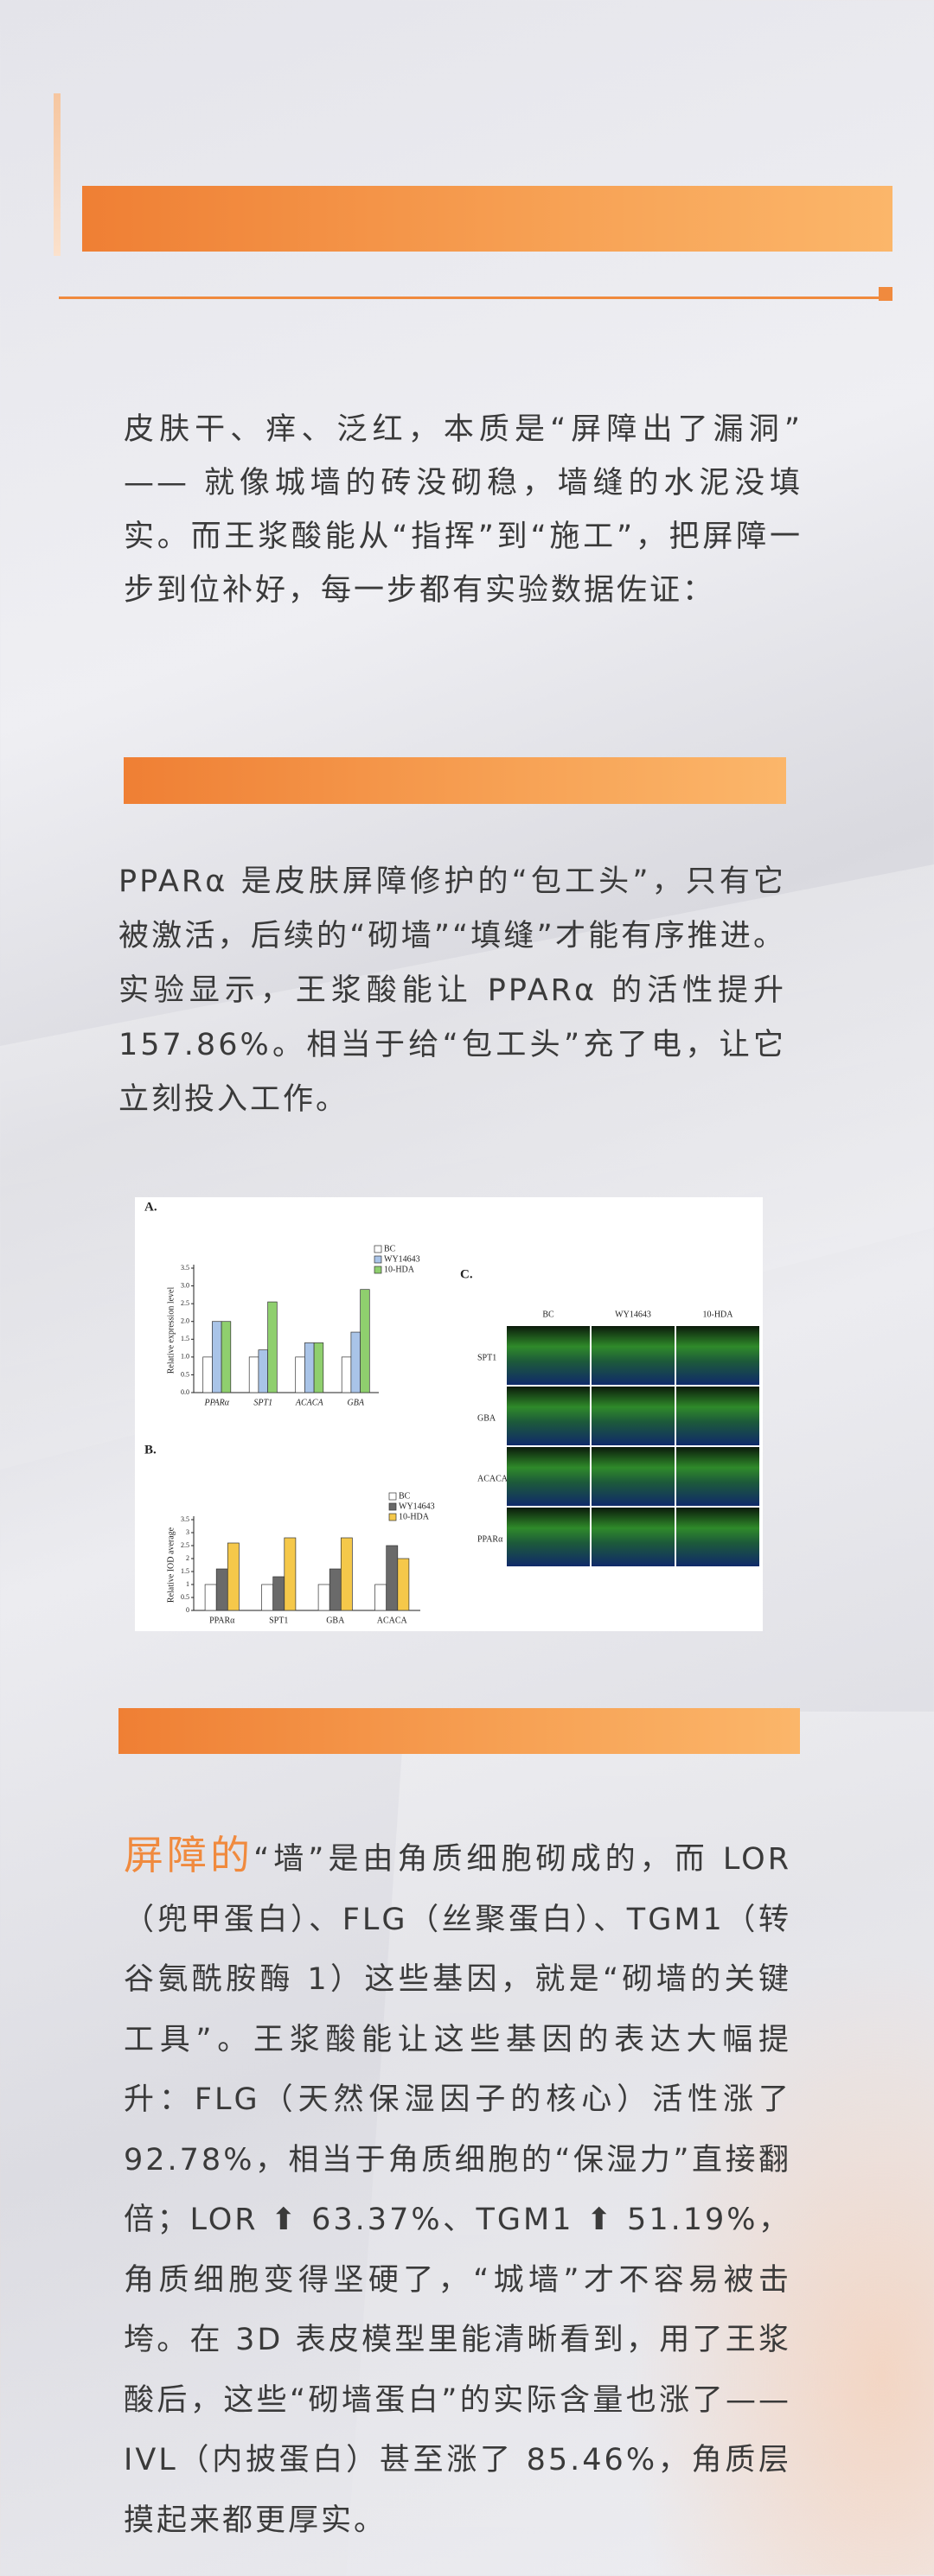  I want to click on y-tick-label: 2.0, so click(185, 1321).